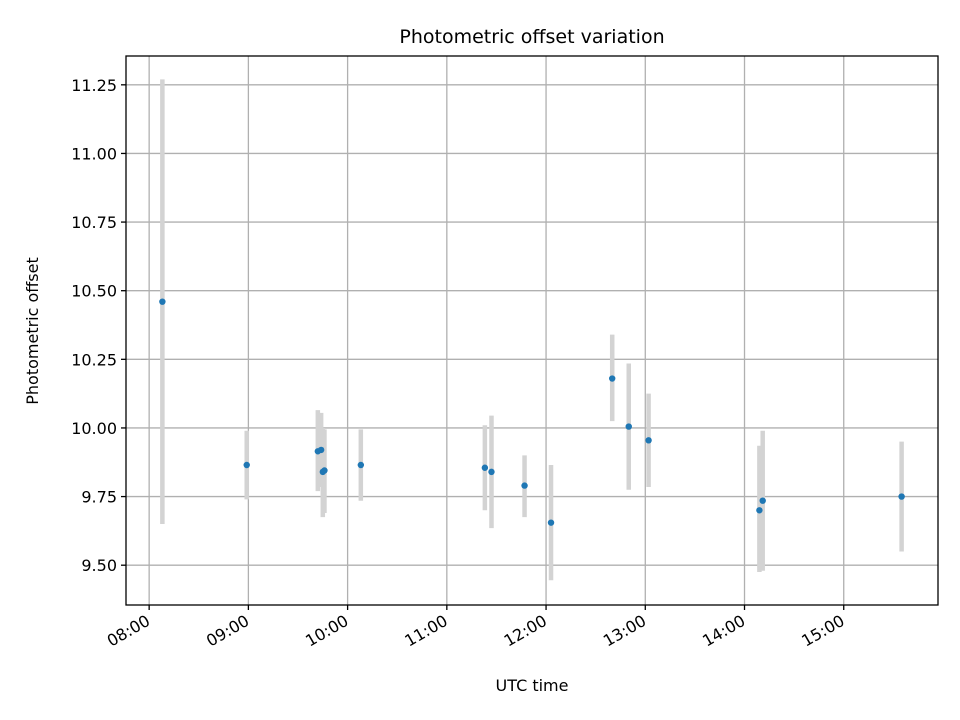  I want to click on y-tick-label: 10.25, so click(94, 359).